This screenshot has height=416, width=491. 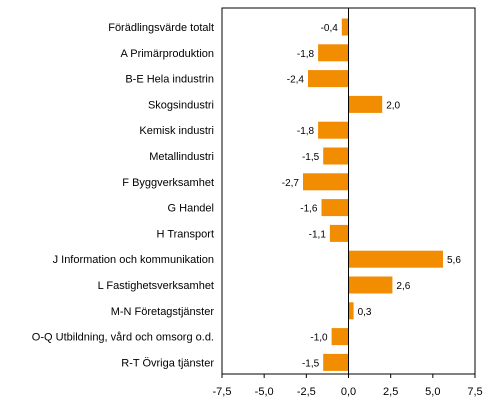 I want to click on x-tick-label: 2,5, so click(x=390, y=392).